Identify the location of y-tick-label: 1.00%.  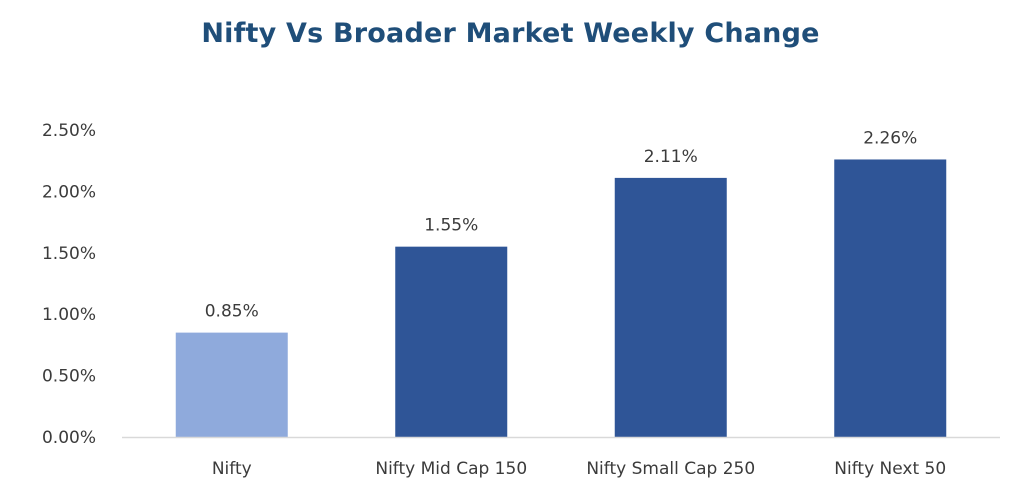
(69, 315).